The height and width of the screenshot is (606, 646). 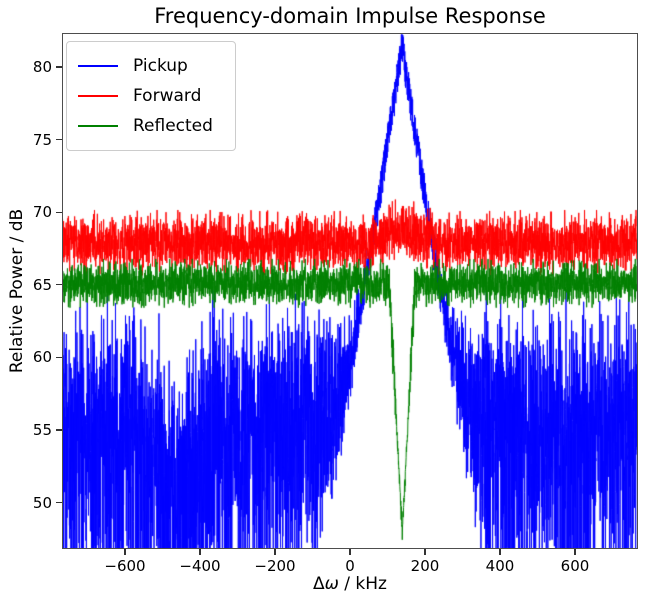 I want to click on chart-title: Frequency-domain Impulse Response, so click(x=350, y=16).